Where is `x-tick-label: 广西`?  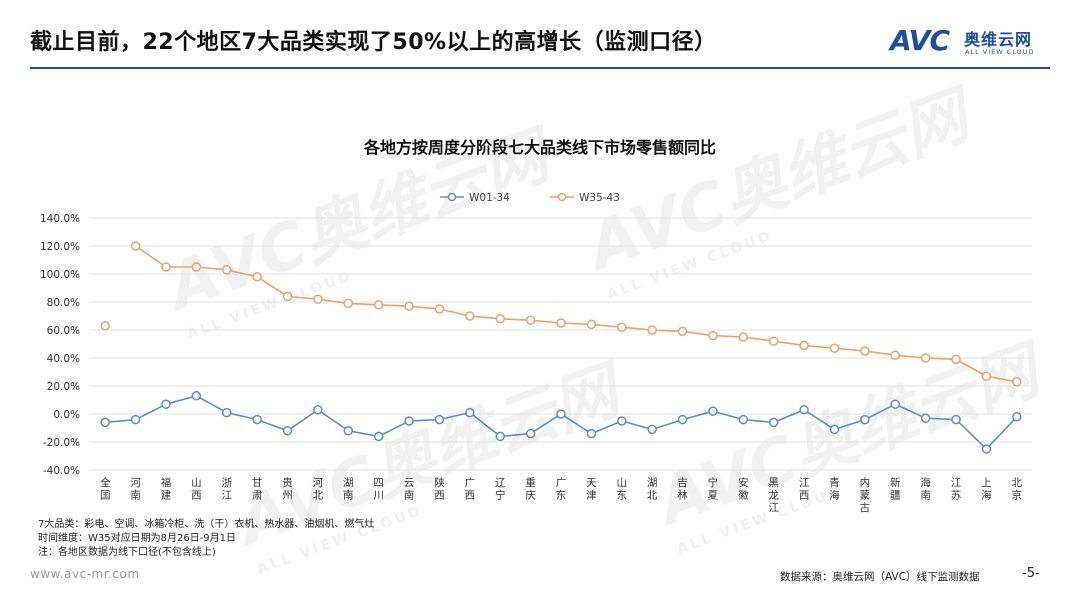
x-tick-label: 广西 is located at coordinates (470, 489).